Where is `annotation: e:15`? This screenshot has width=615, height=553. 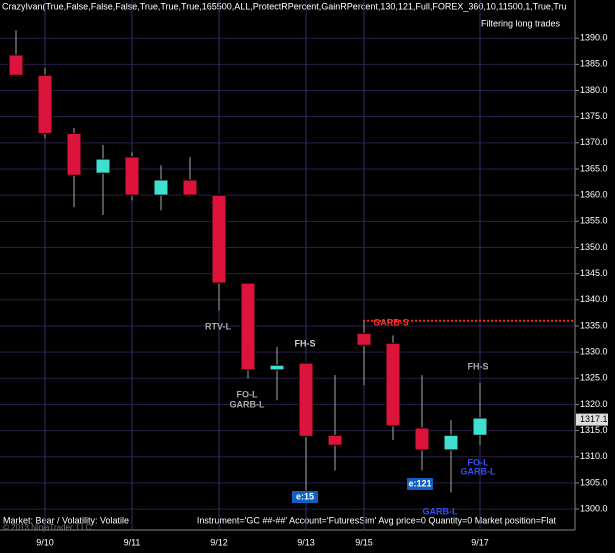
annotation: e:15 is located at coordinates (305, 496).